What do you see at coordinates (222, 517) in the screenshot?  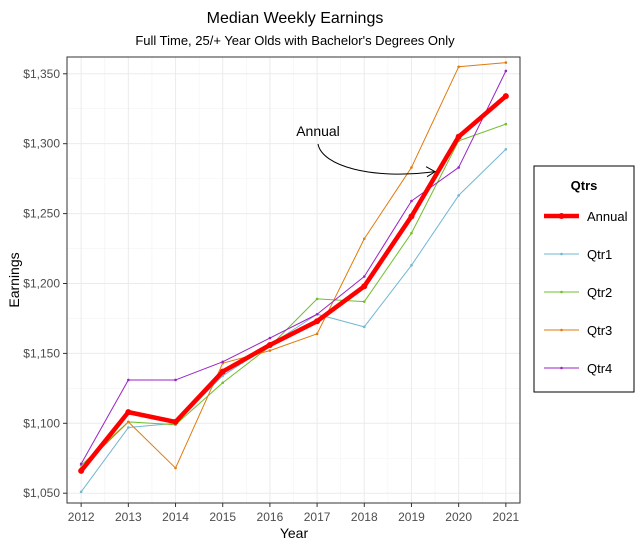 I see `x-tick-label: 2015` at bounding box center [222, 517].